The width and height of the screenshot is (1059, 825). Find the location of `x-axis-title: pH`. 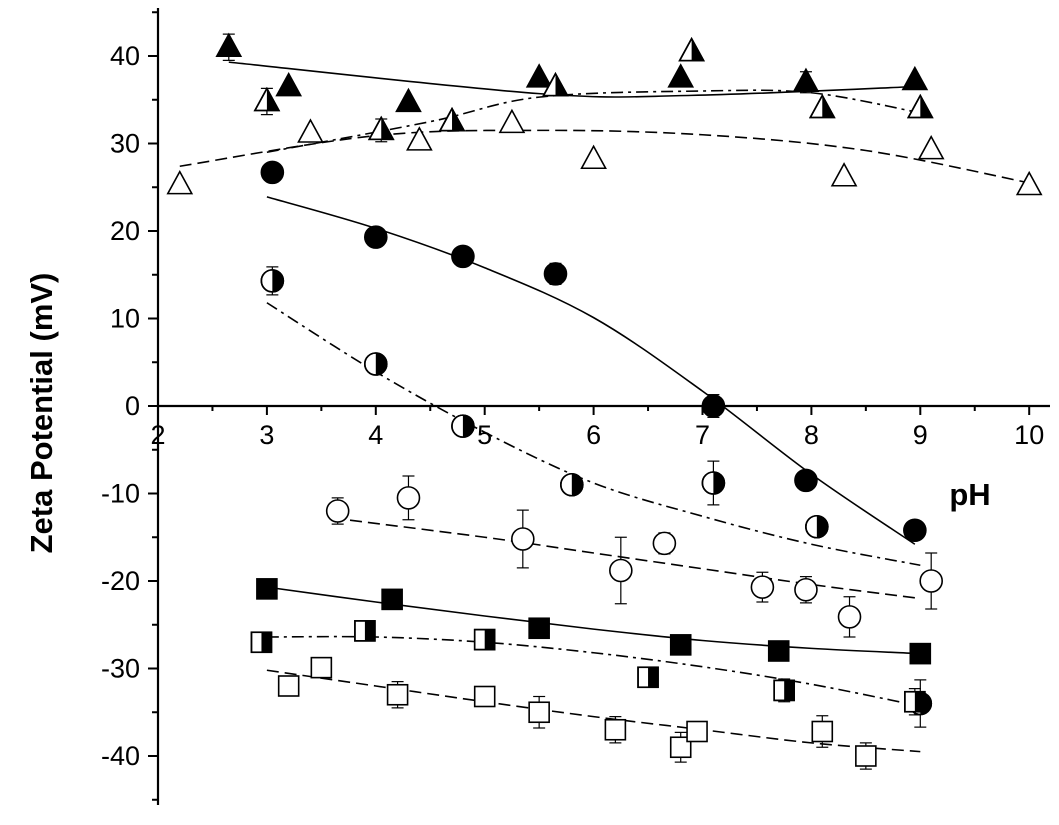

x-axis-title: pH is located at coordinates (969, 494).